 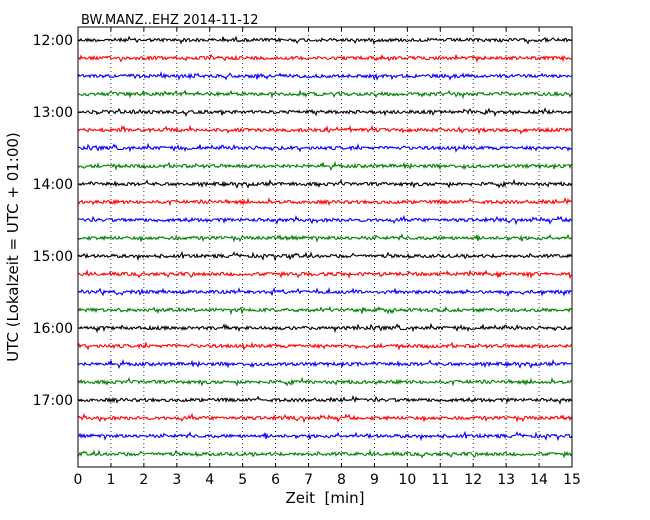 I want to click on x-tick-label-10: 10, so click(x=407, y=480).